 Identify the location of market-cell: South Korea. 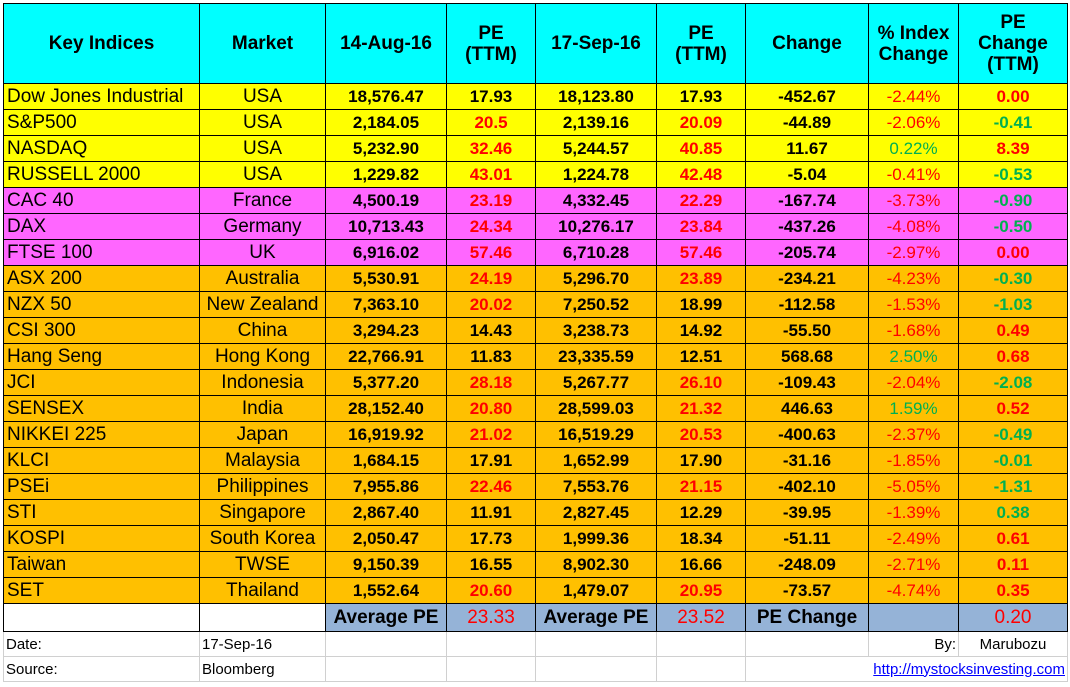
(262, 538).